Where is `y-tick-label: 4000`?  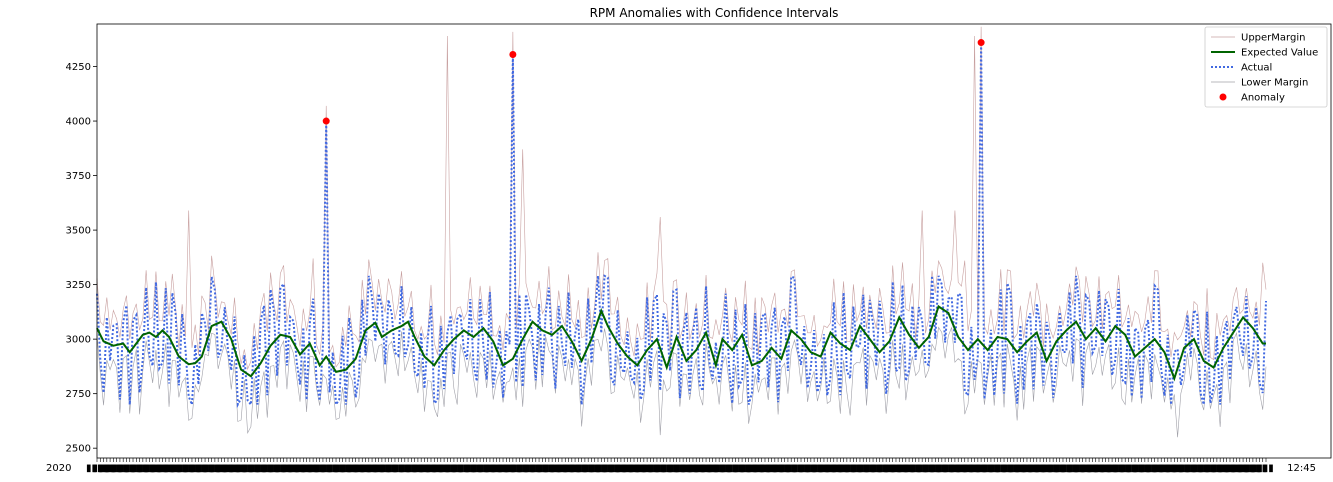 y-tick-label: 4000 is located at coordinates (78, 122).